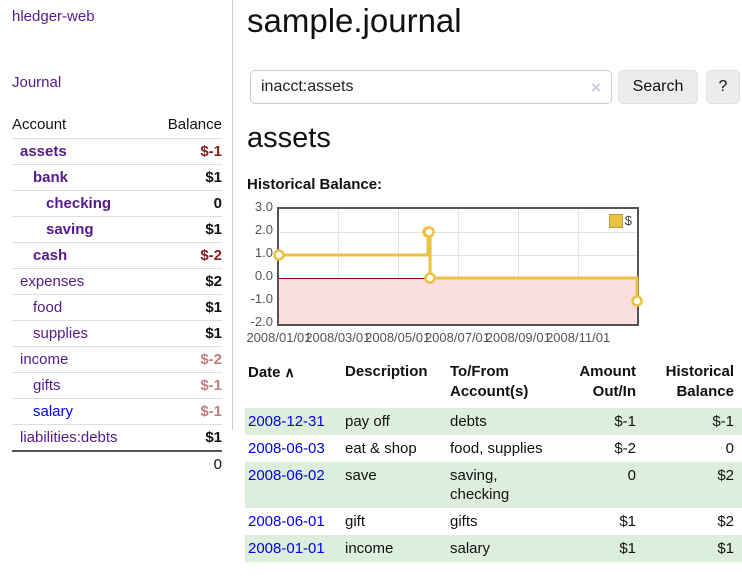  I want to click on page-title: sample.journal, so click(354, 20).